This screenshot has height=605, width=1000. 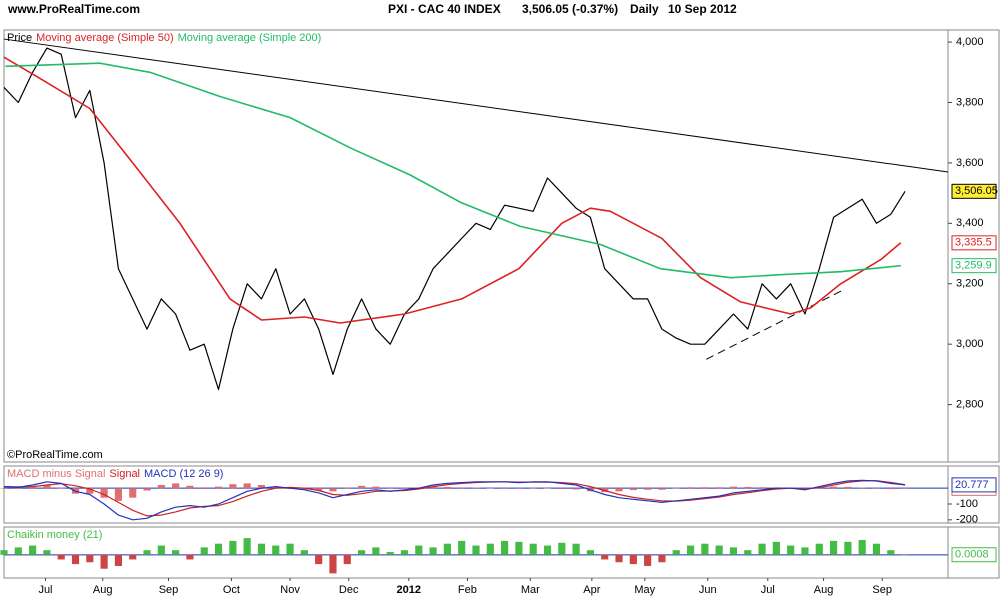 What do you see at coordinates (183, 474) in the screenshot?
I see `legend-entry: MACD (12 26 9)` at bounding box center [183, 474].